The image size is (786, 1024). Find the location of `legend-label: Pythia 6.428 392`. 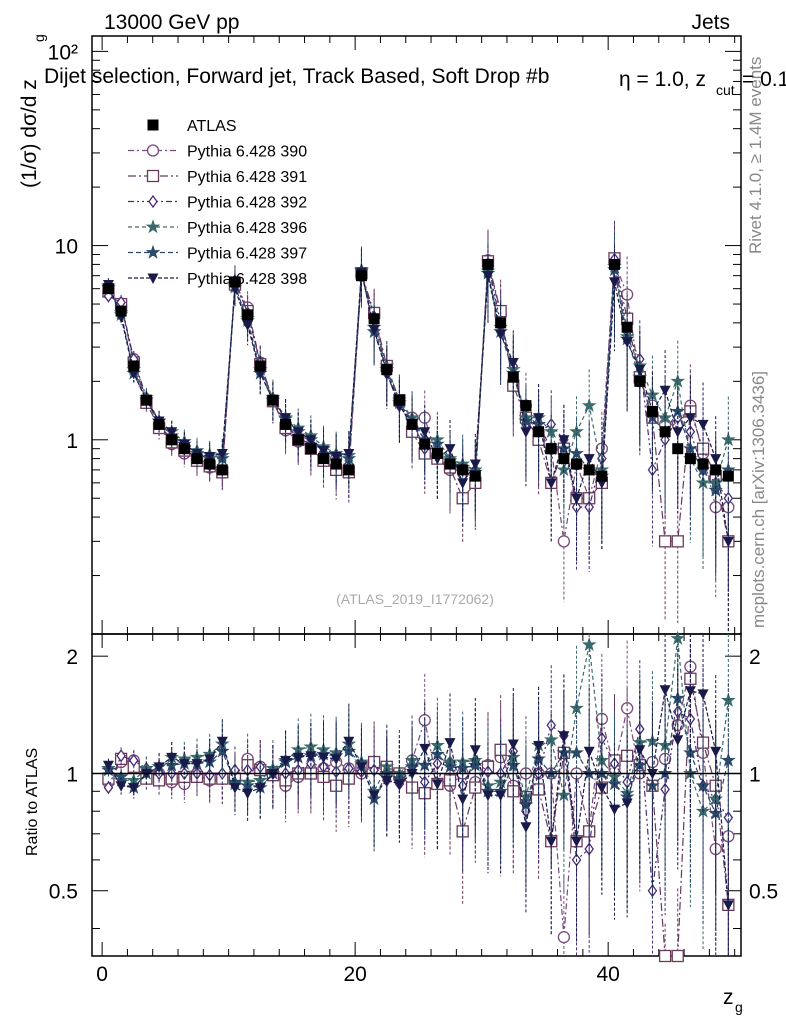

legend-label: Pythia 6.428 392 is located at coordinates (247, 203).